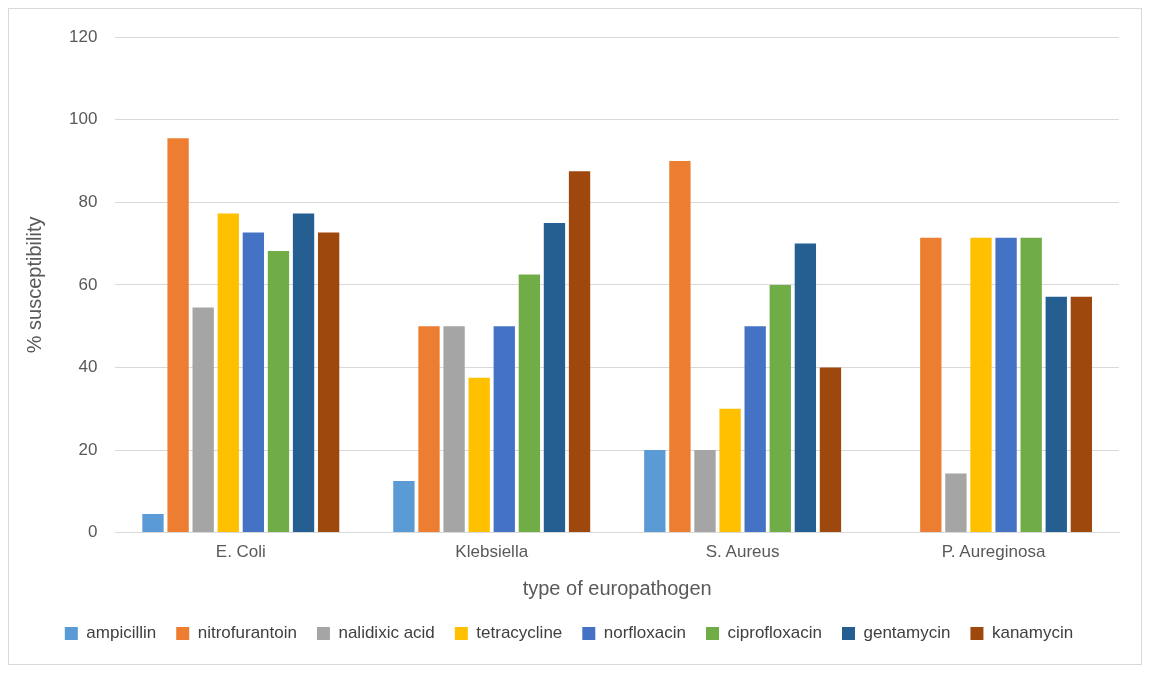  I want to click on y-axis-title: % susceptibility, so click(33, 285).